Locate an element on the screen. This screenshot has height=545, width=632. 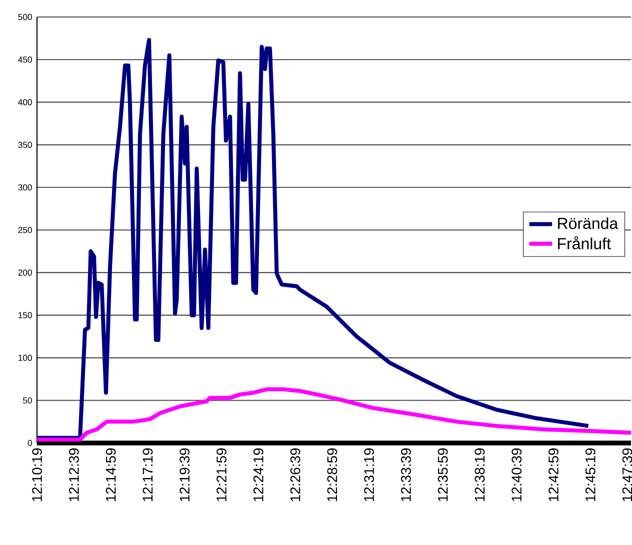
x-tick-label: 12:26:39 is located at coordinates (295, 475).